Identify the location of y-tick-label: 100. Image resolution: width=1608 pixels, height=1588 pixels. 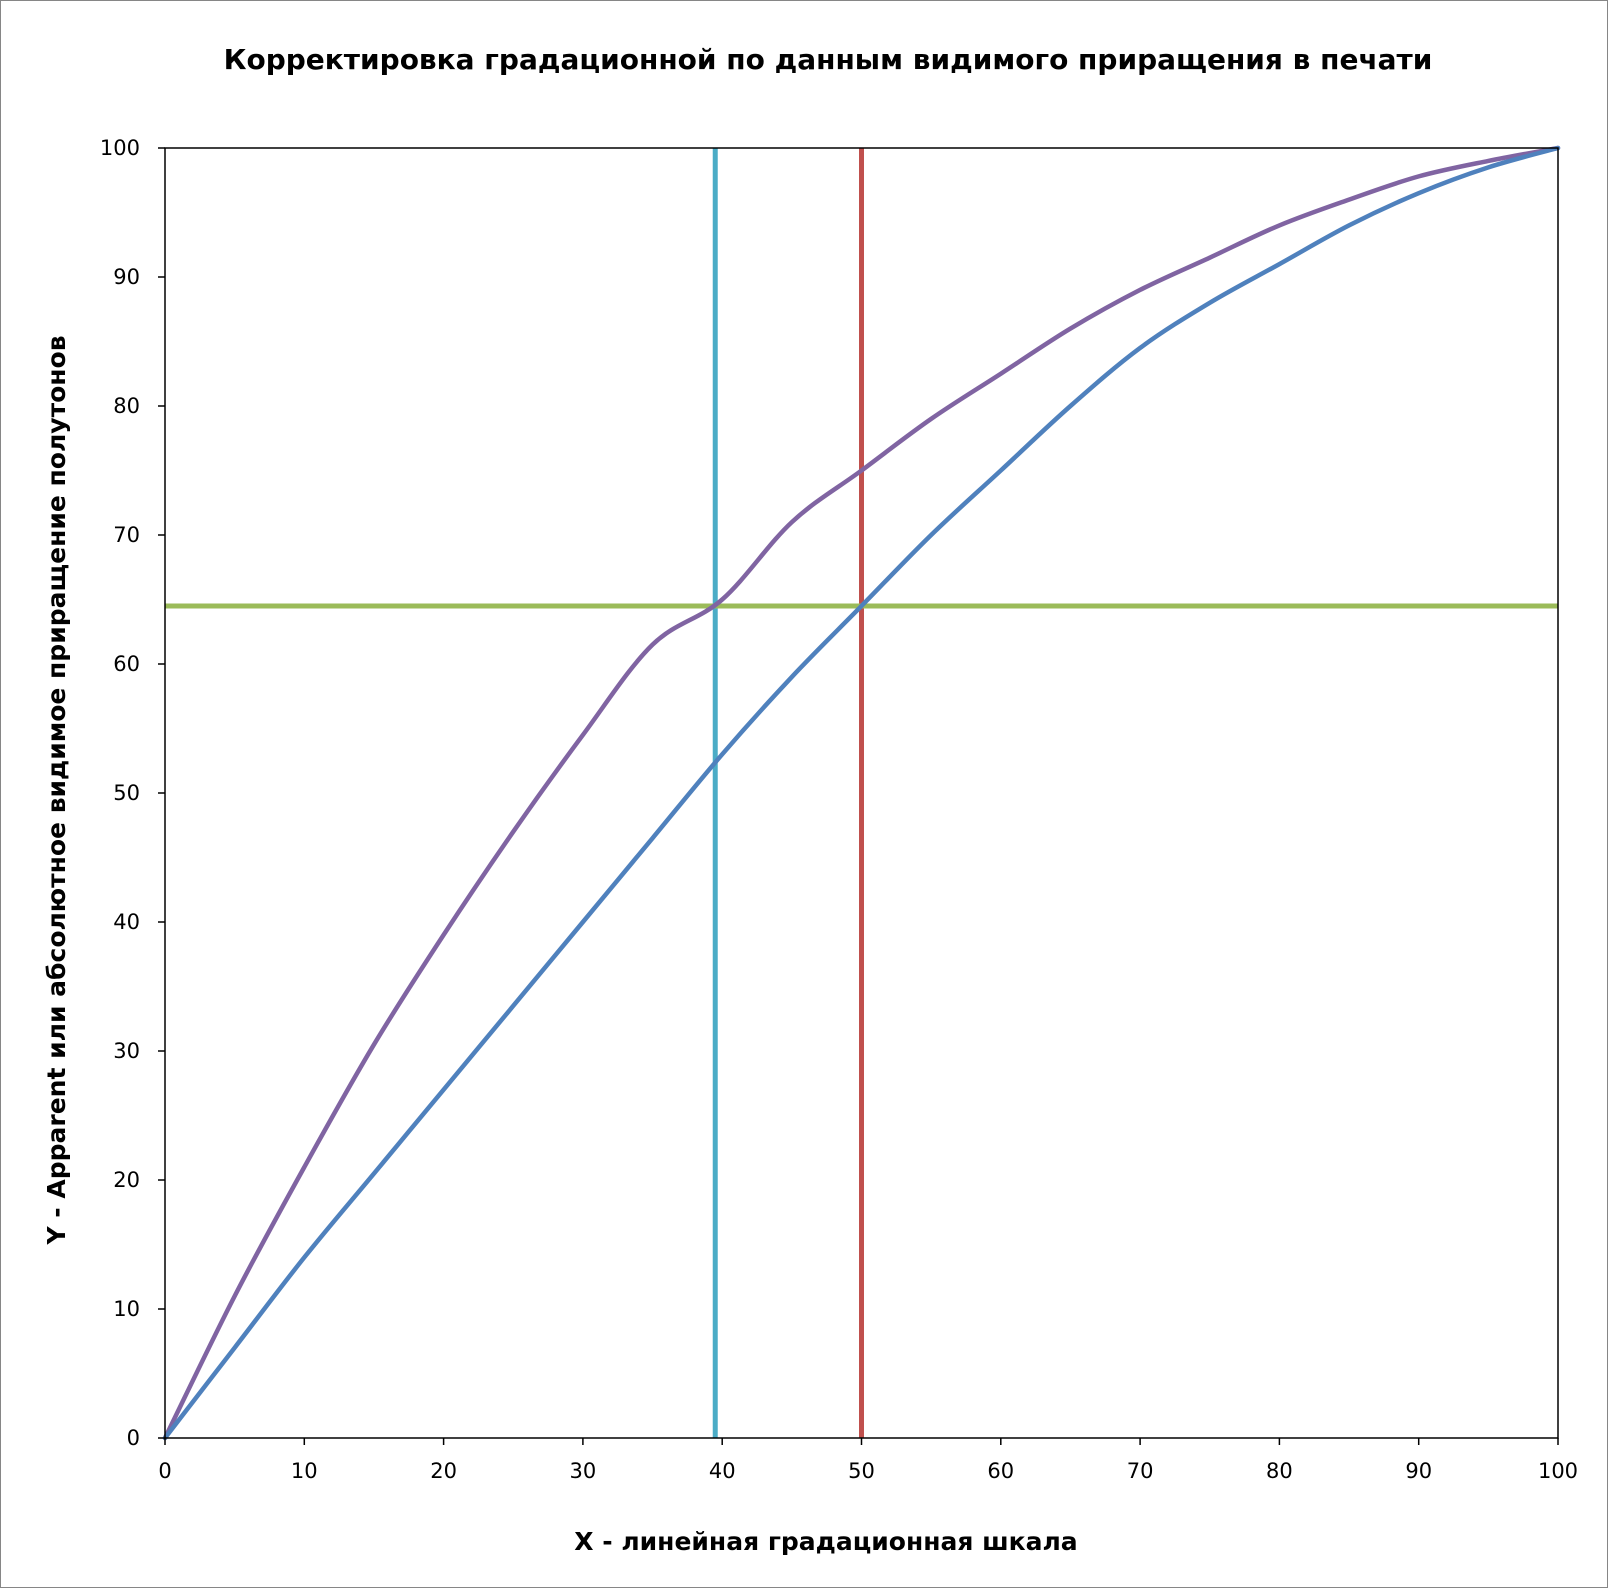
(120, 148).